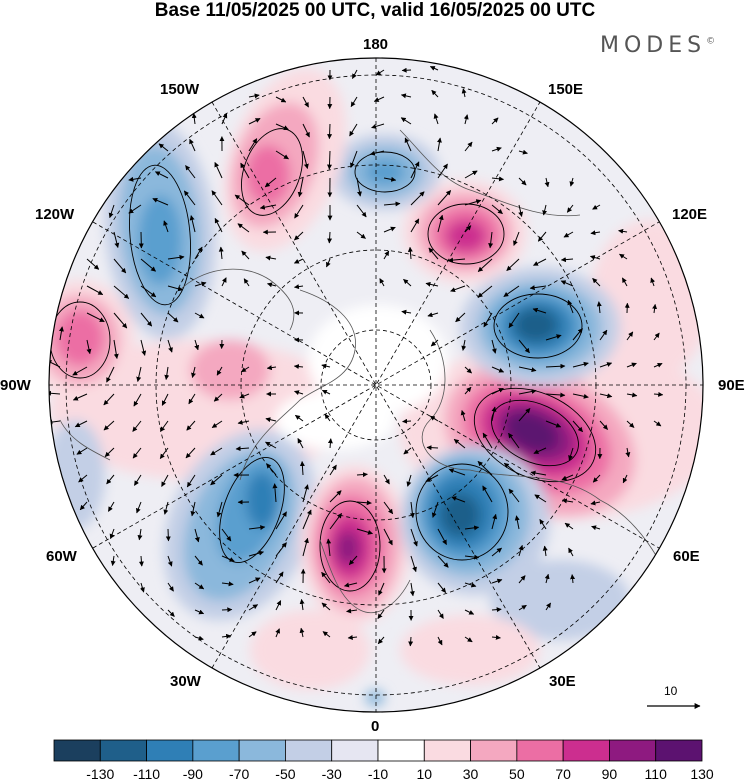  I want to click on colorbar-tick-label: 10, so click(424, 774).